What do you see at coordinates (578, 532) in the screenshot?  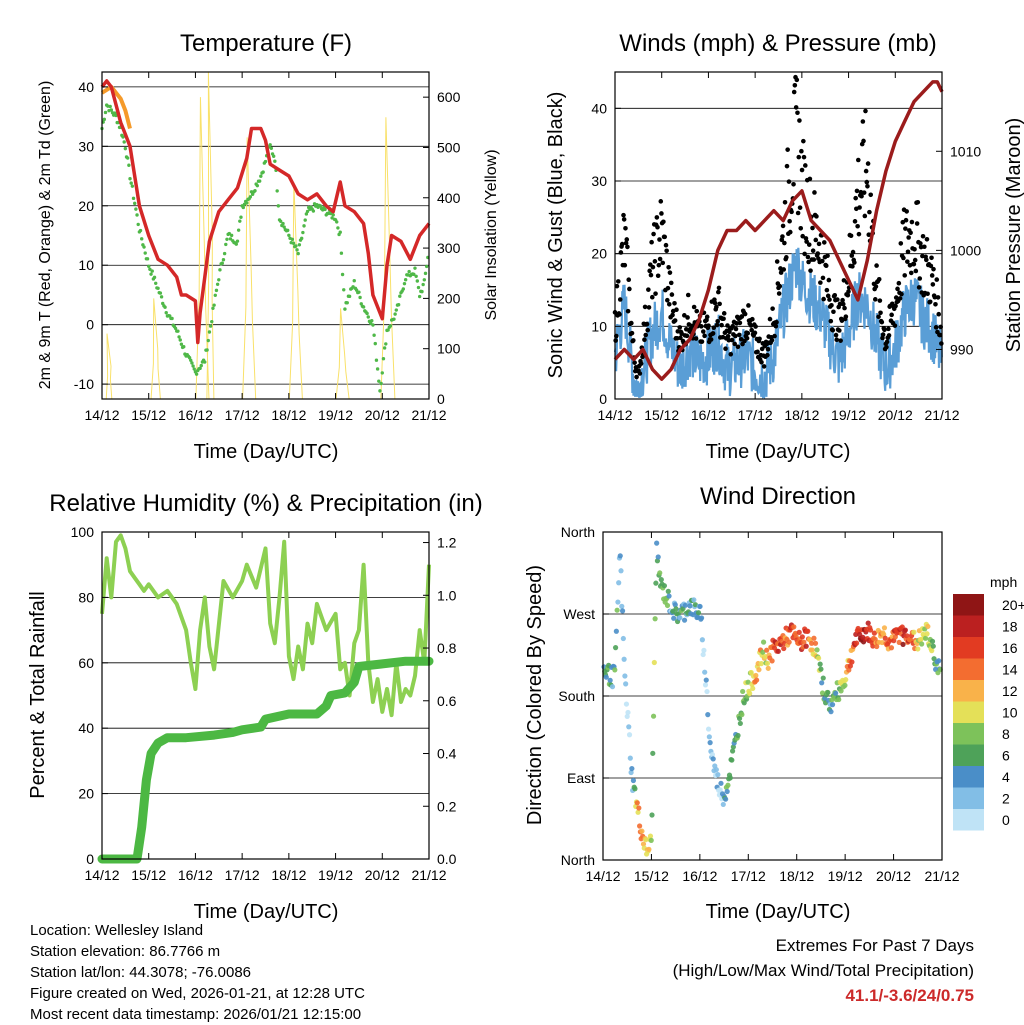 I see `wdir-ytick-label: North` at bounding box center [578, 532].